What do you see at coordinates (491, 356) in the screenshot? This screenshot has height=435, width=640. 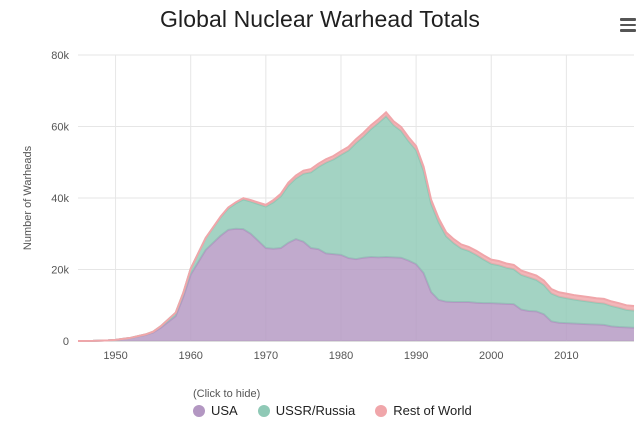 I see `x-tick-label: 2000` at bounding box center [491, 356].